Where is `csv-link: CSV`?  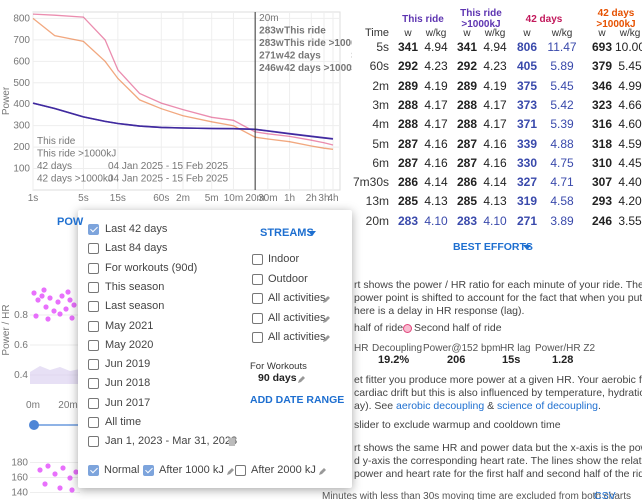 csv-link: CSV is located at coordinates (605, 495).